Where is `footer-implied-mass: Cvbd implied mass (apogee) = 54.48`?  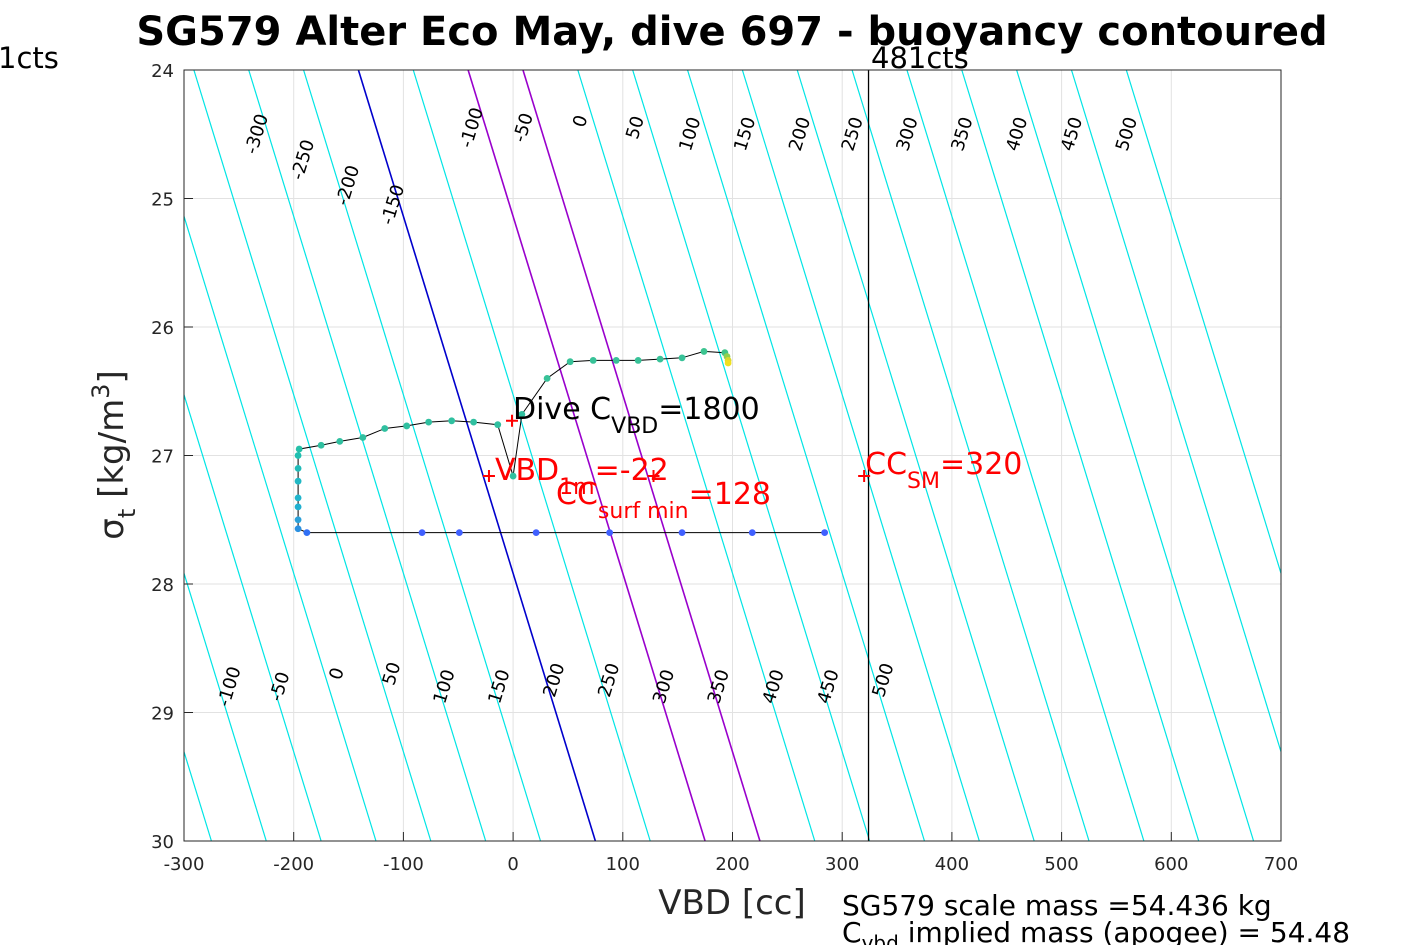
footer-implied-mass: Cvbd implied mass (apogee) = 54.48 is located at coordinates (1096, 930).